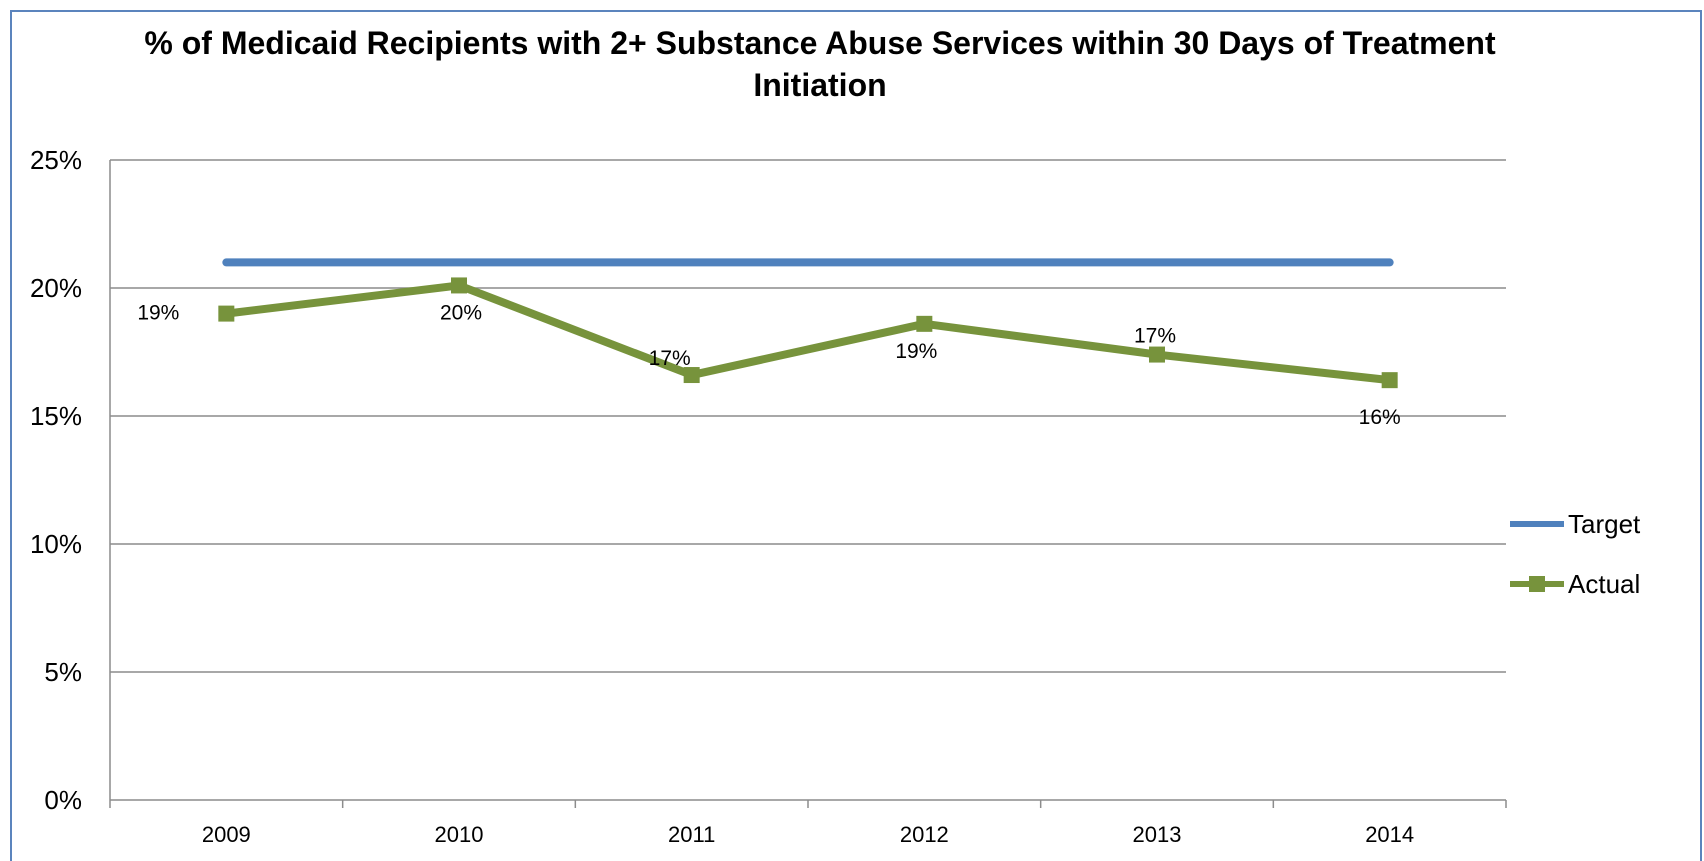  Describe the element at coordinates (1604, 524) in the screenshot. I see `legend-label-target: Target` at that location.